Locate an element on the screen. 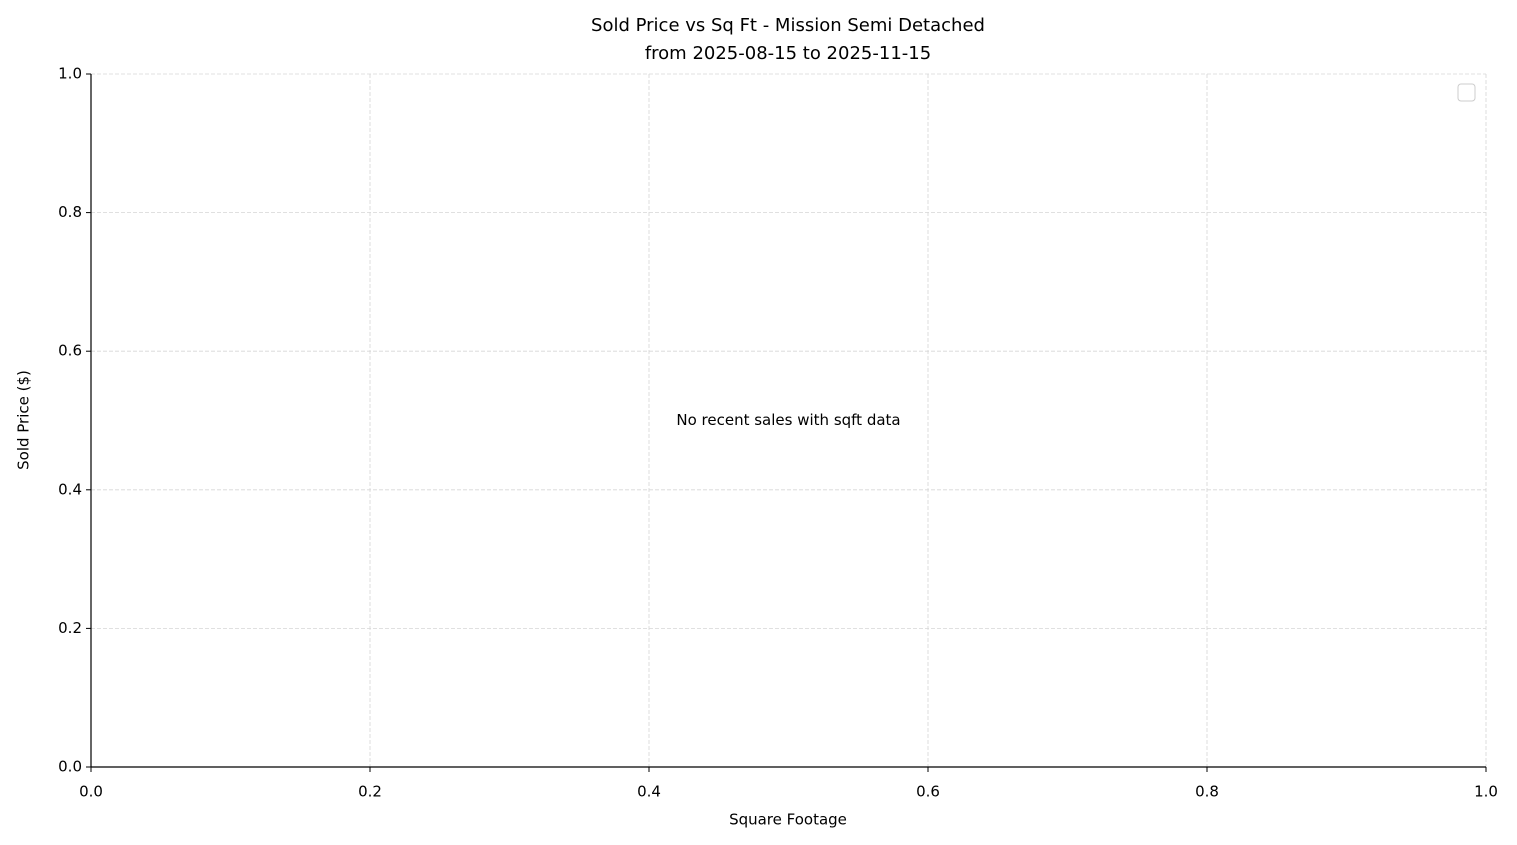 This screenshot has height=845, width=1517. x-tick-label: 0.4 is located at coordinates (649, 792).